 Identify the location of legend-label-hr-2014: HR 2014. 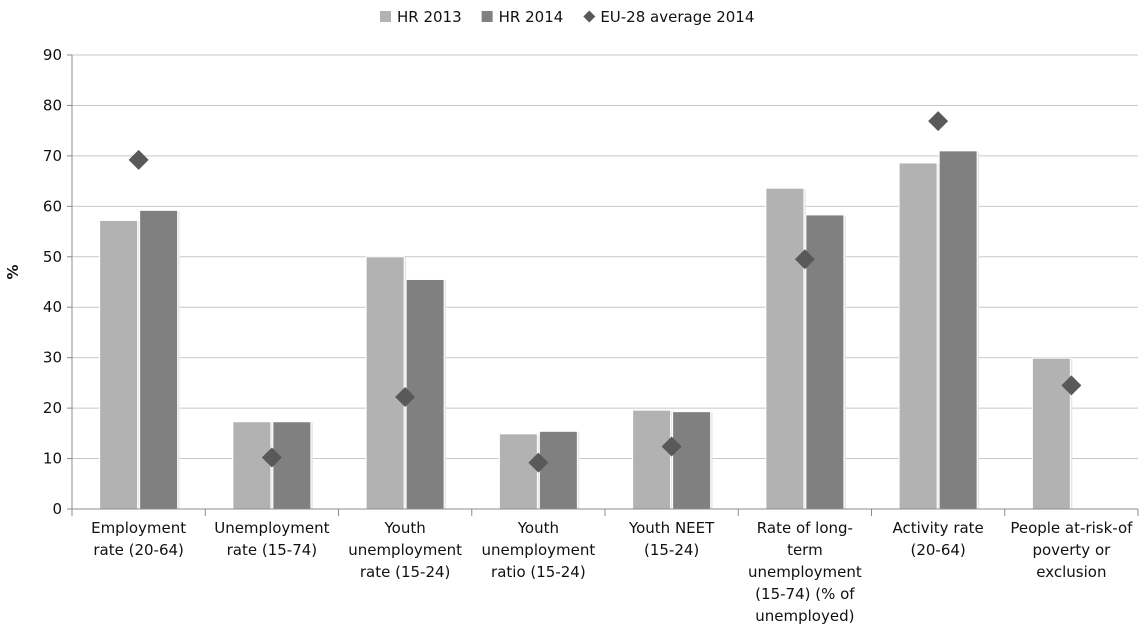
(531, 17).